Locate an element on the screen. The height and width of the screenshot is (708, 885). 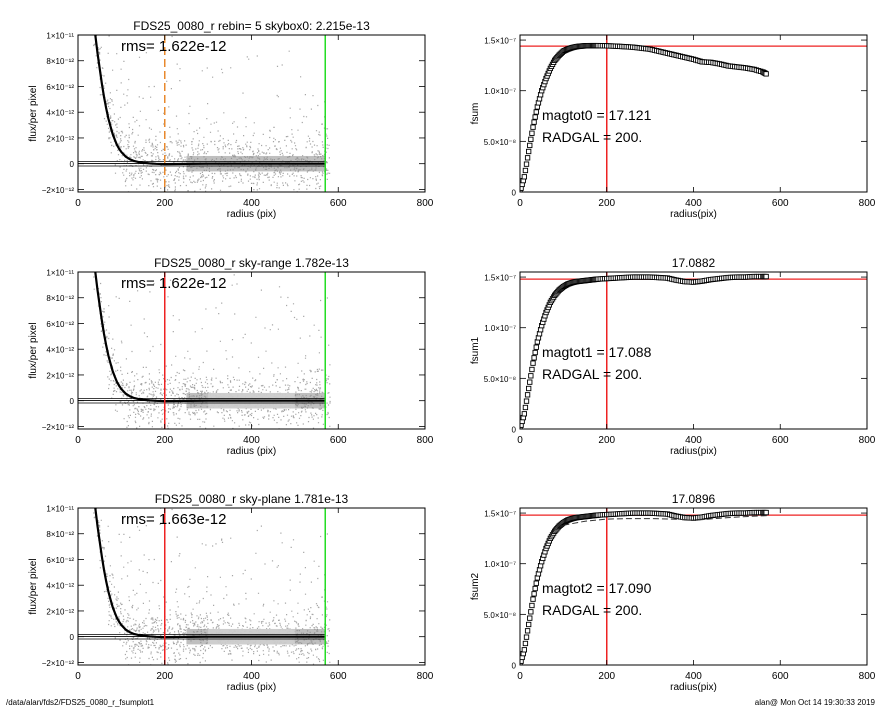
magtot-annotation: magtot1 = 17.088 is located at coordinates (597, 352).